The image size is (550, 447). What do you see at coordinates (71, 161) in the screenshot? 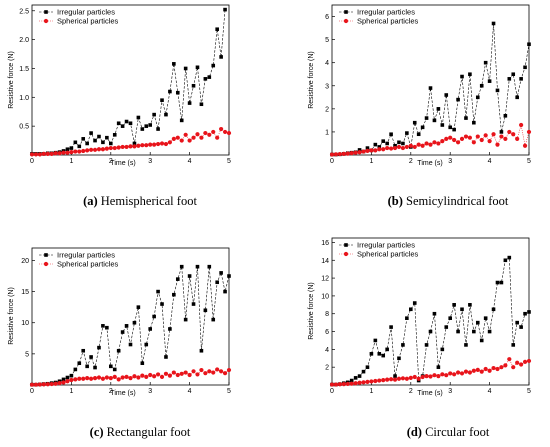
I see `x-tick-label: 1` at bounding box center [71, 161].